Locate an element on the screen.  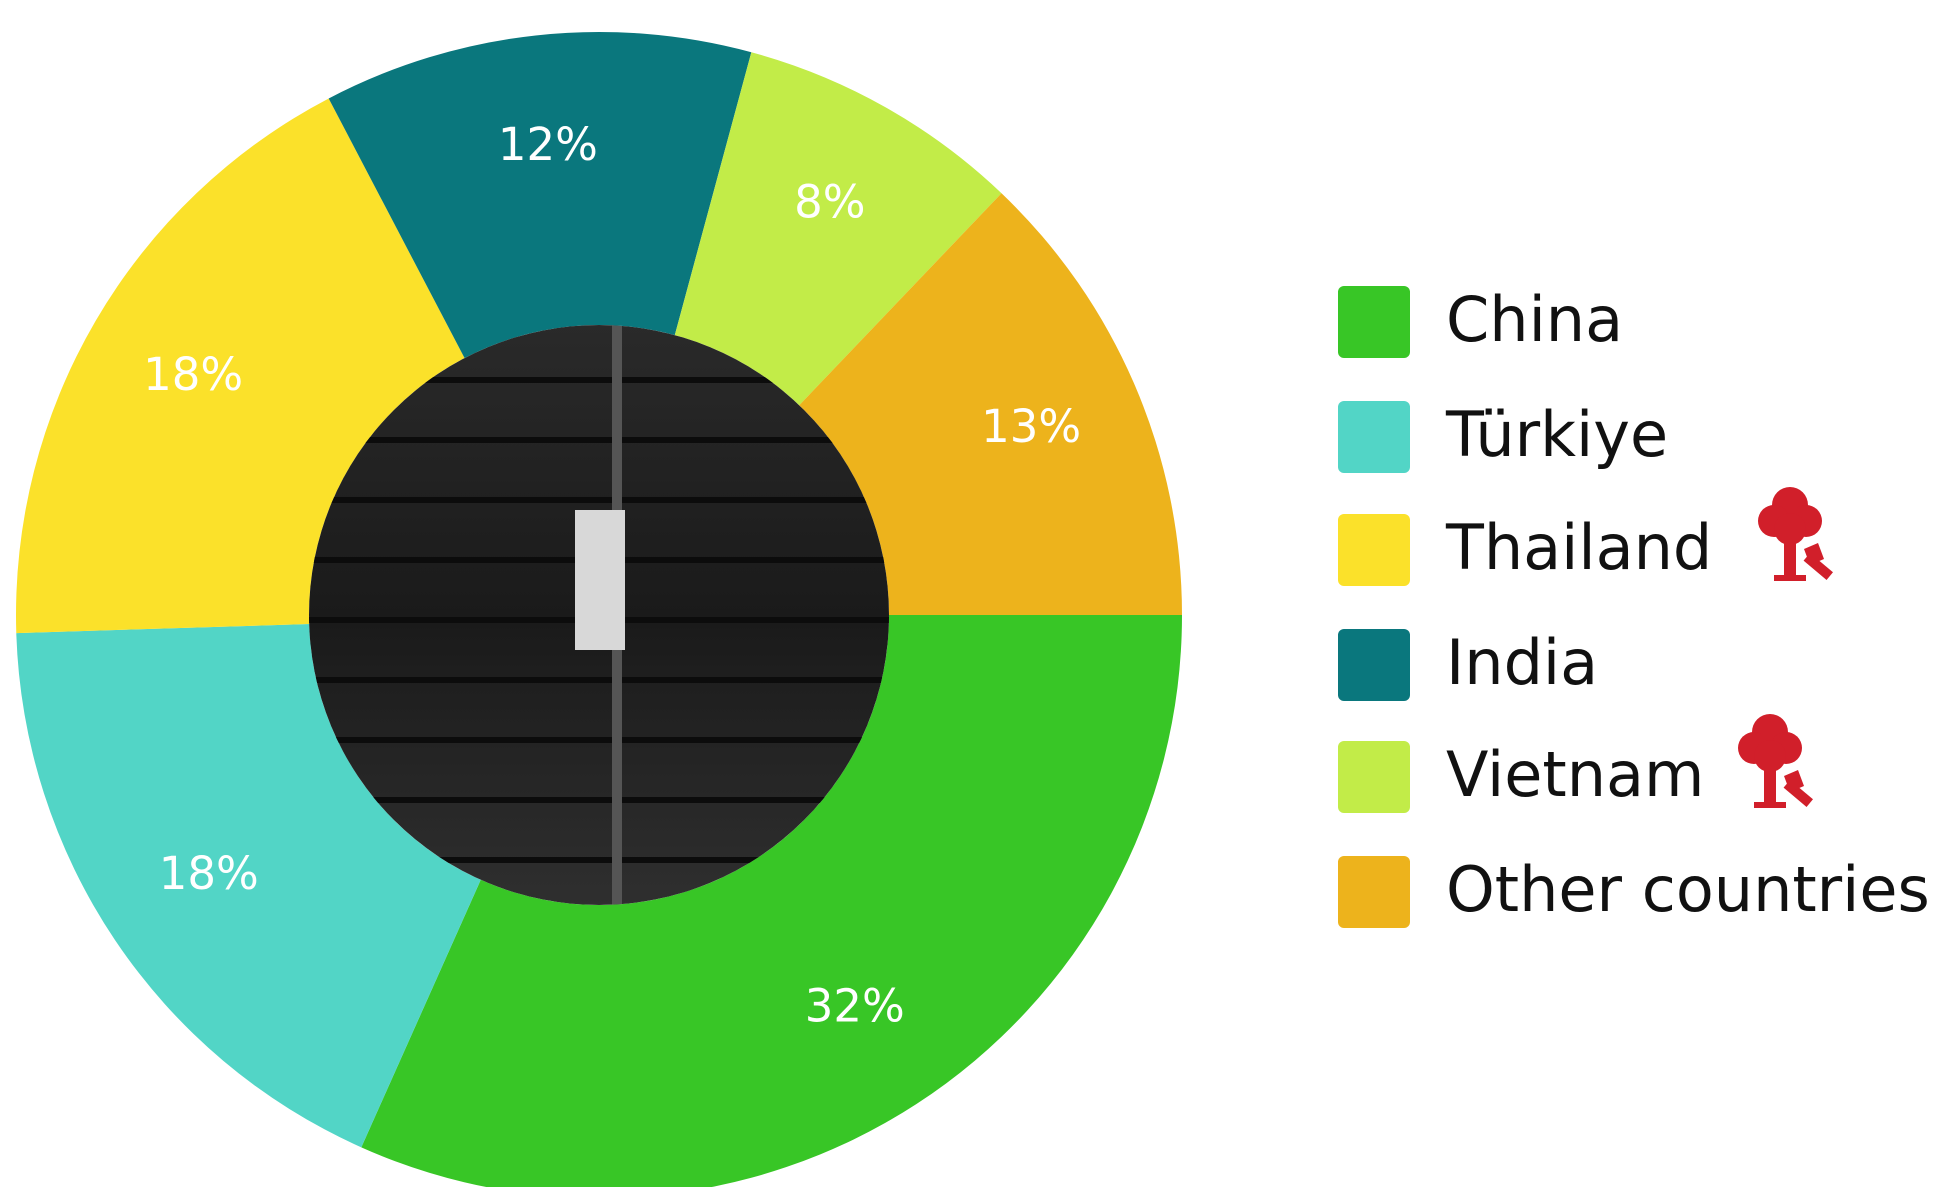
legend-label: Türkiye is located at coordinates (1556, 434).